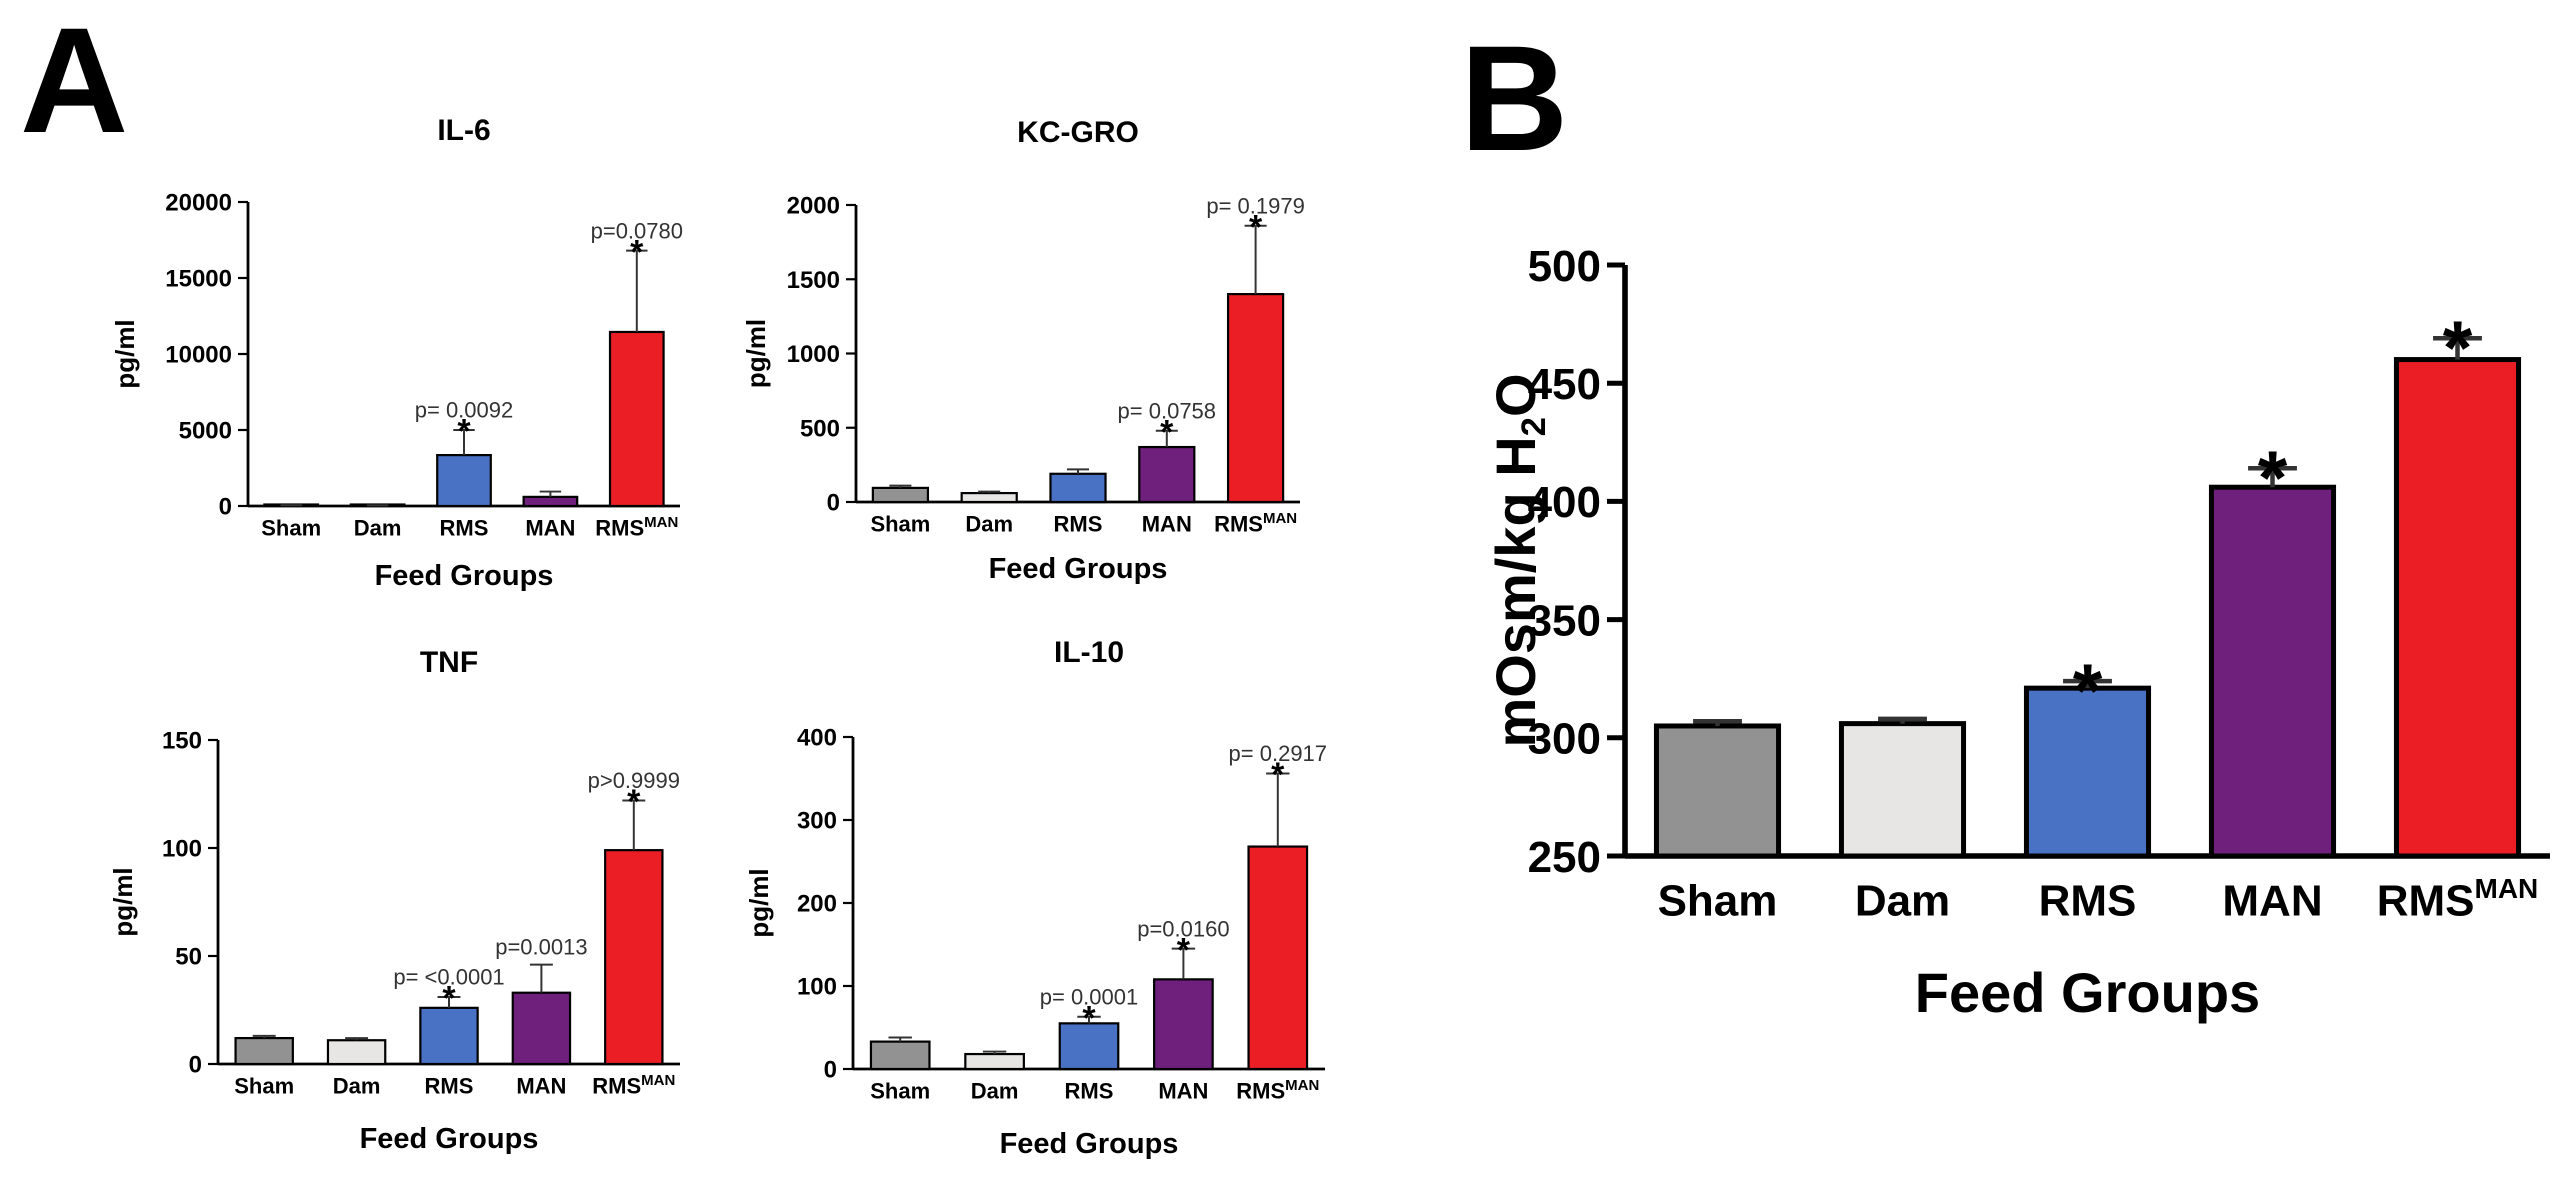  What do you see at coordinates (541, 947) in the screenshot?
I see `p-value-label: p=0.0013` at bounding box center [541, 947].